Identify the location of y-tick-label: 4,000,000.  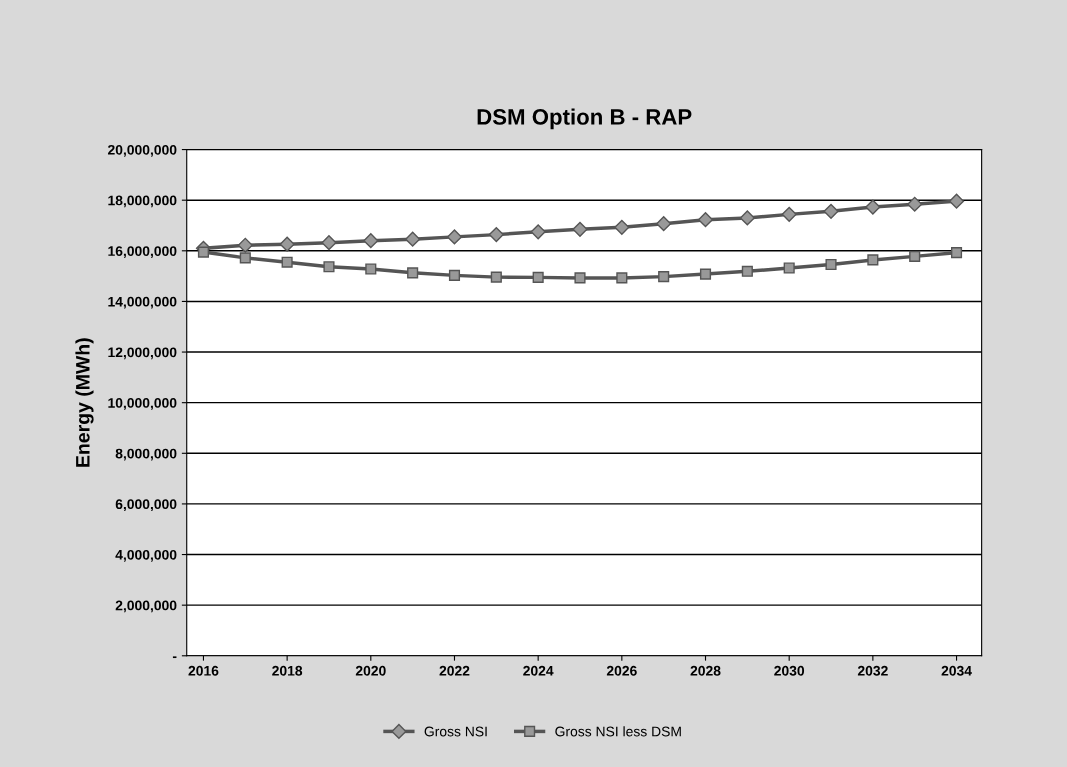
(146, 555).